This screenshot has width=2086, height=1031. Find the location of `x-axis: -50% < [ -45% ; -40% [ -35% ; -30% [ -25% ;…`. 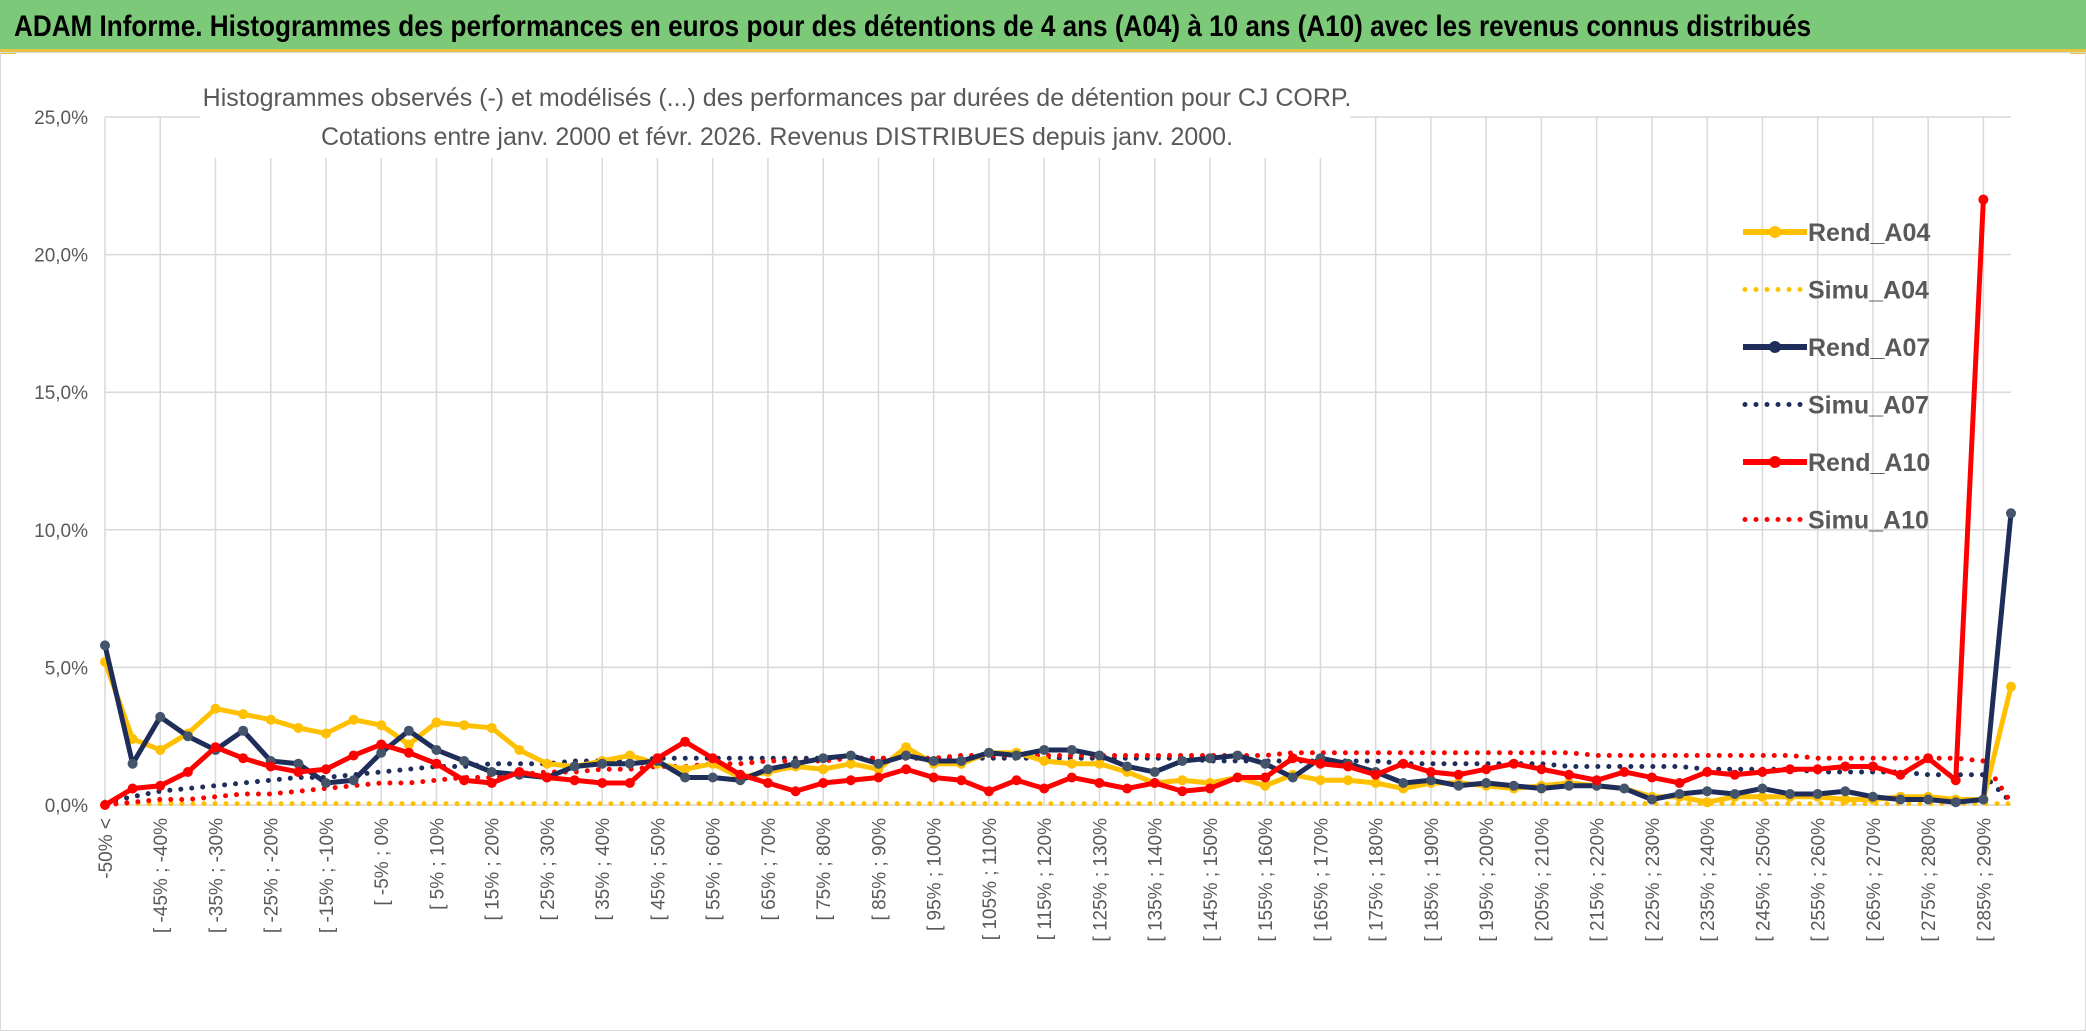

x-axis: -50% < [ -45% ; -40% [ -35% ; -30% [ -25% ;… is located at coordinates (1045, 880).